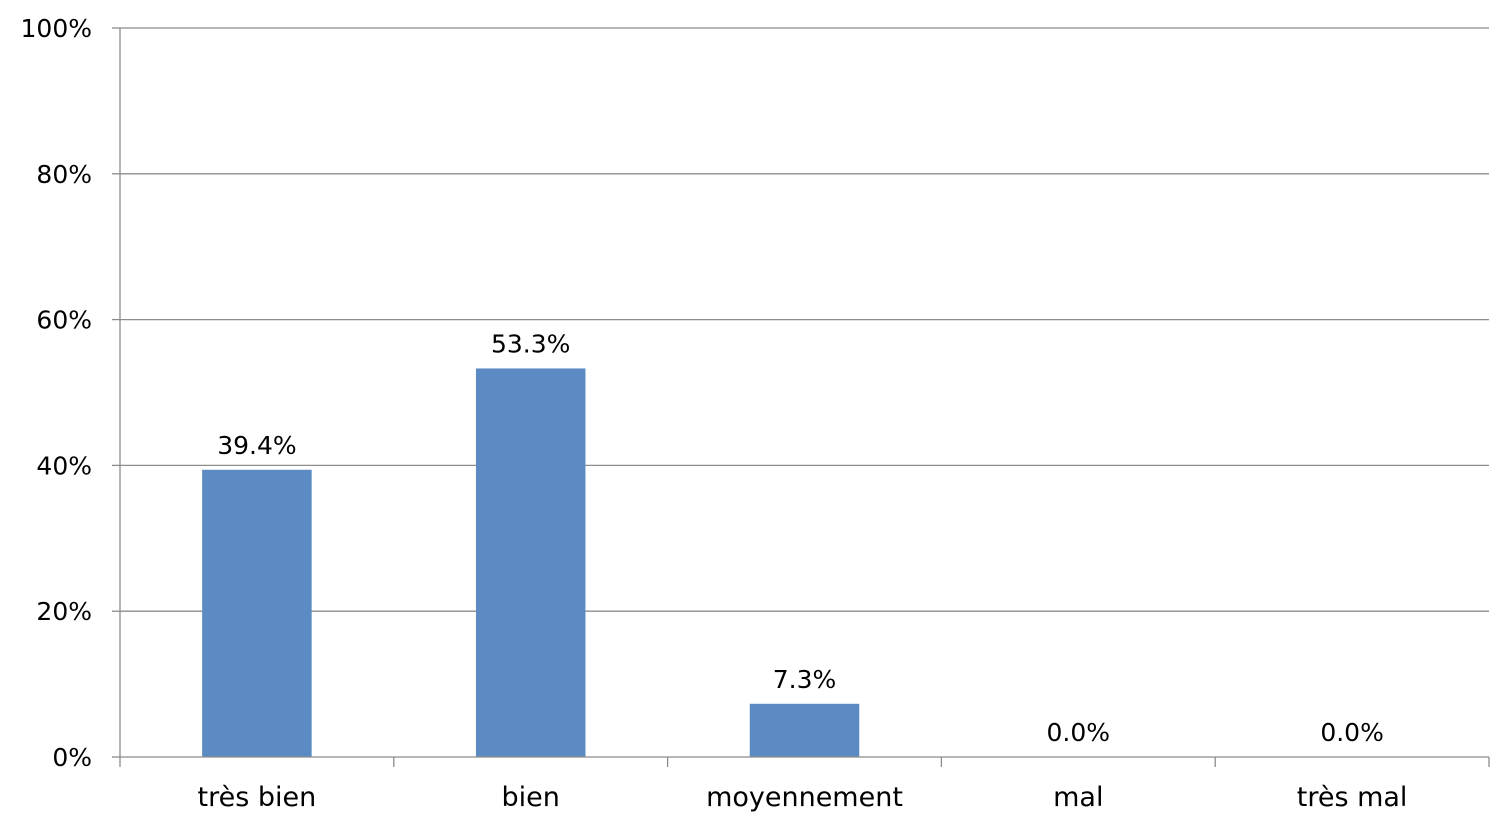  Describe the element at coordinates (257, 797) in the screenshot. I see `x-tick-label: très bien` at that location.